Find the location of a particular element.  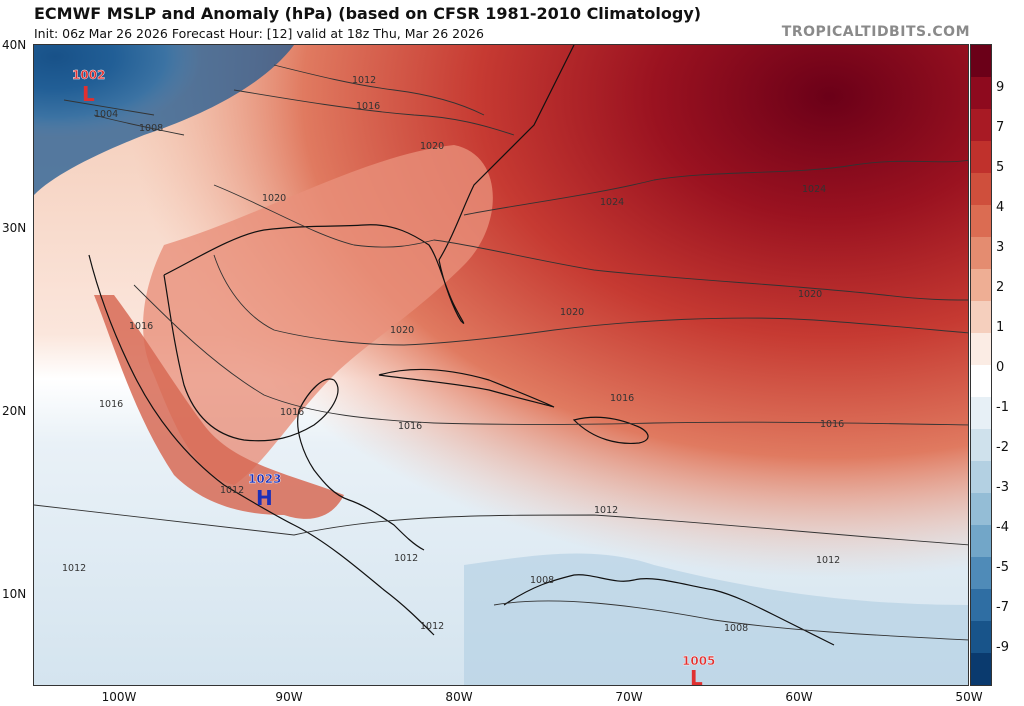

lon-label-50w: 50W is located at coordinates (969, 697).